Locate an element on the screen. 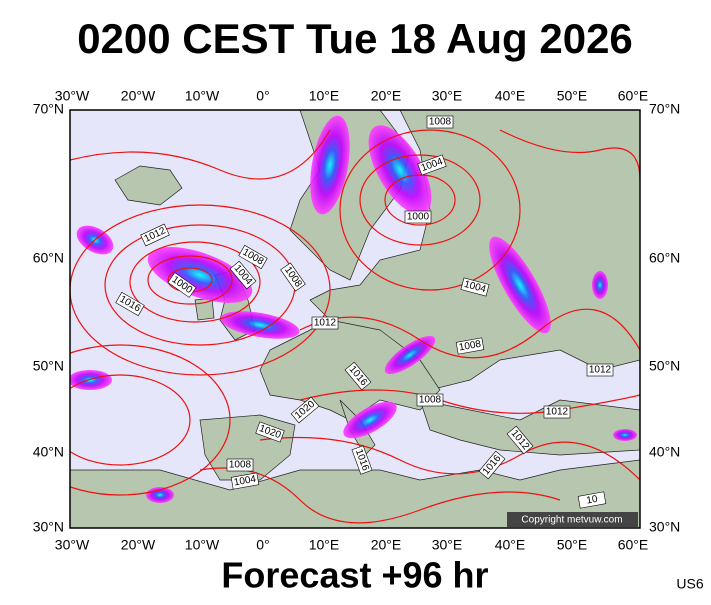 This screenshot has height=605, width=711. model-code: US6 is located at coordinates (689, 584).